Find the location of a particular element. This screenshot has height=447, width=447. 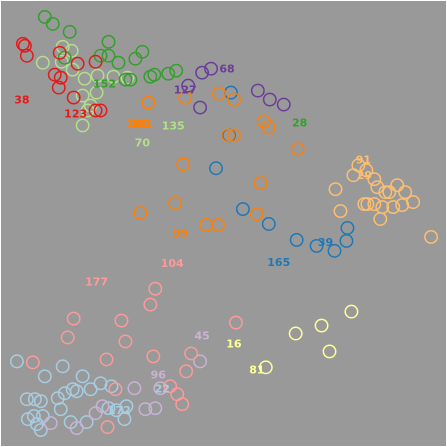

data-label-s6-1: 160 is located at coordinates (138, 123).